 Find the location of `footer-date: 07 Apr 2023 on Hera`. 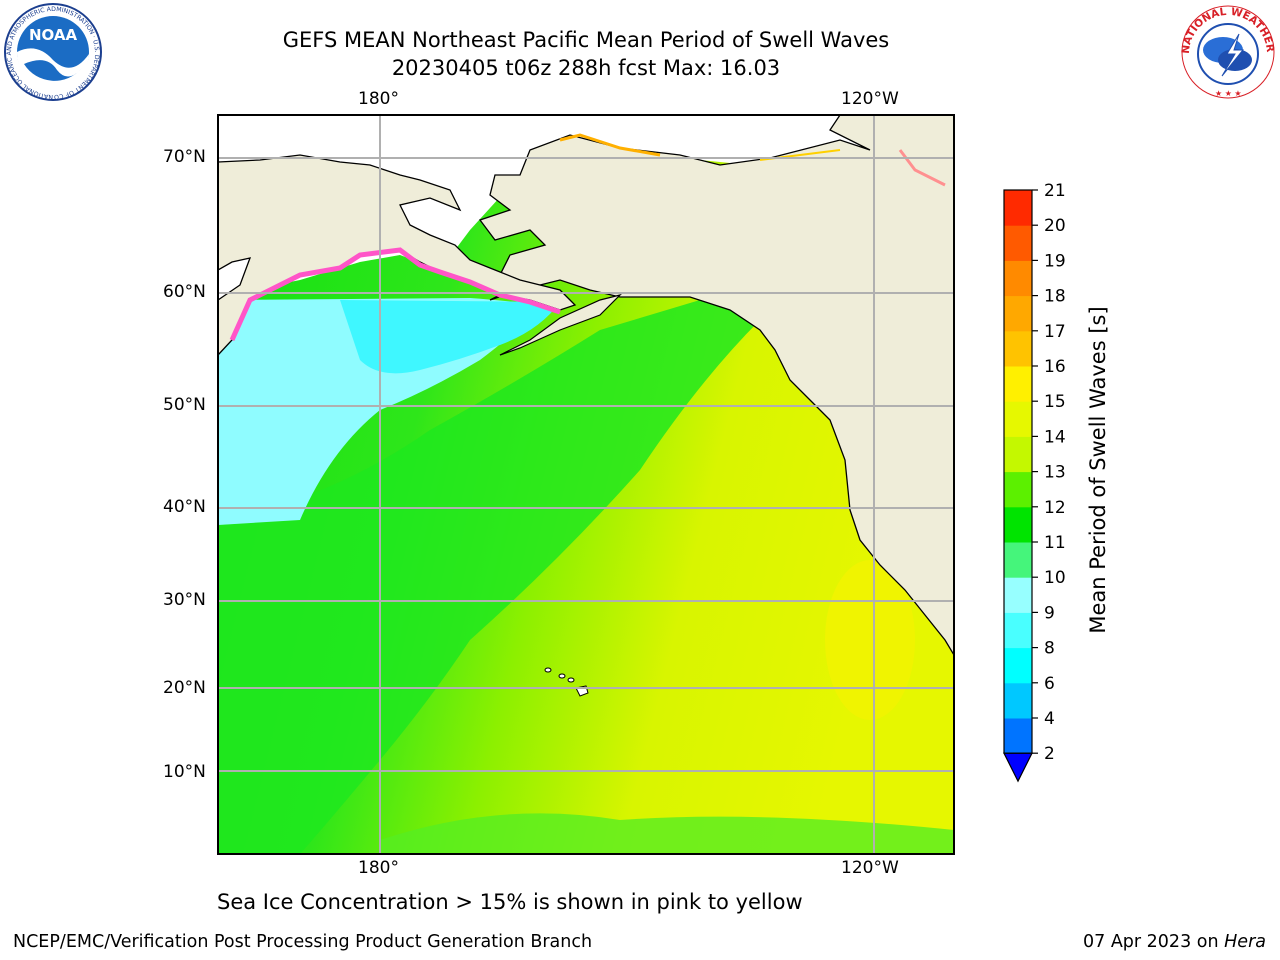

footer-date: 07 Apr 2023 on Hera is located at coordinates (1174, 942).